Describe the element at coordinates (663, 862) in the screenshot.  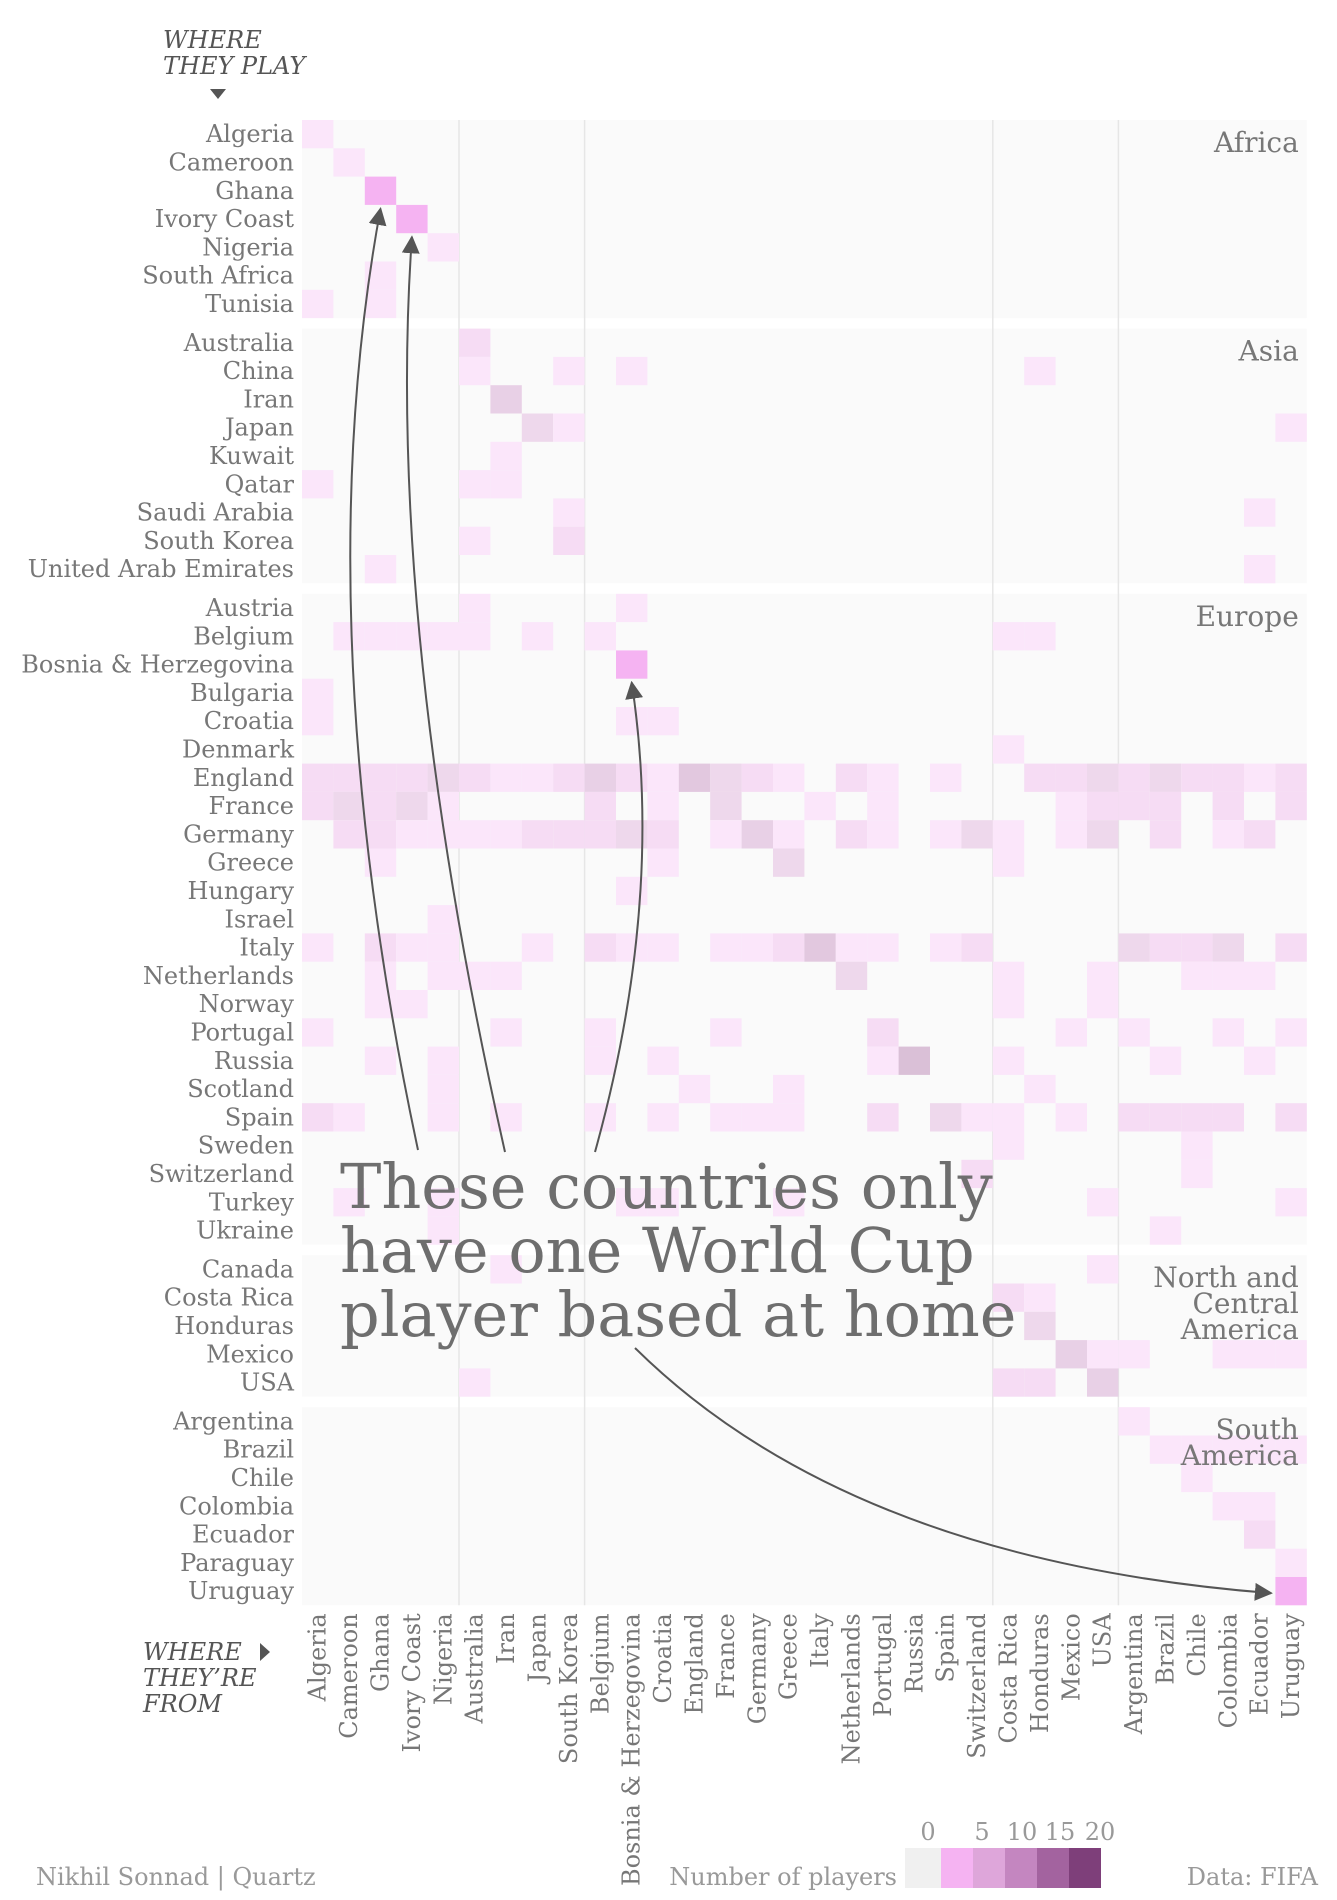
I see `cell-greece-from-croatia` at that location.